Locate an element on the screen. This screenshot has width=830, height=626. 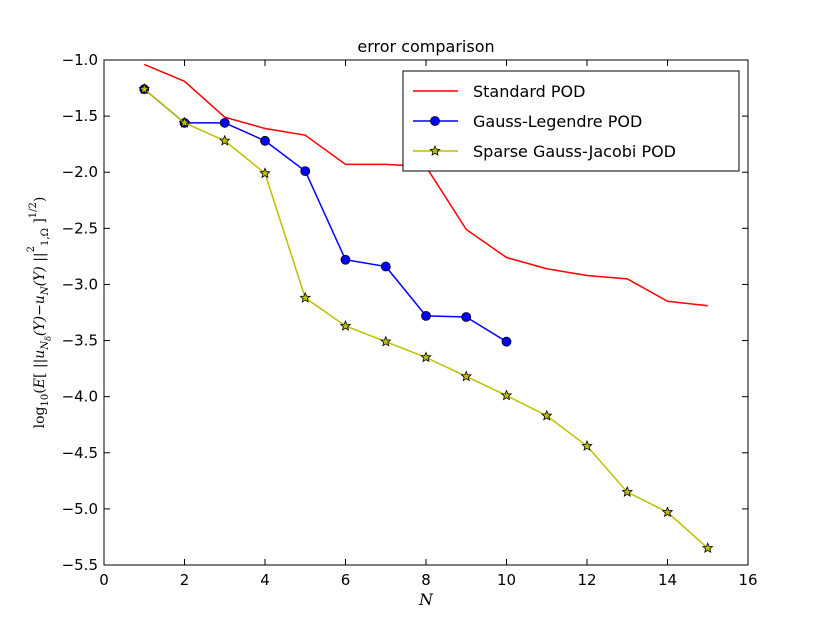
x-tick-label: 14 is located at coordinates (667, 580).